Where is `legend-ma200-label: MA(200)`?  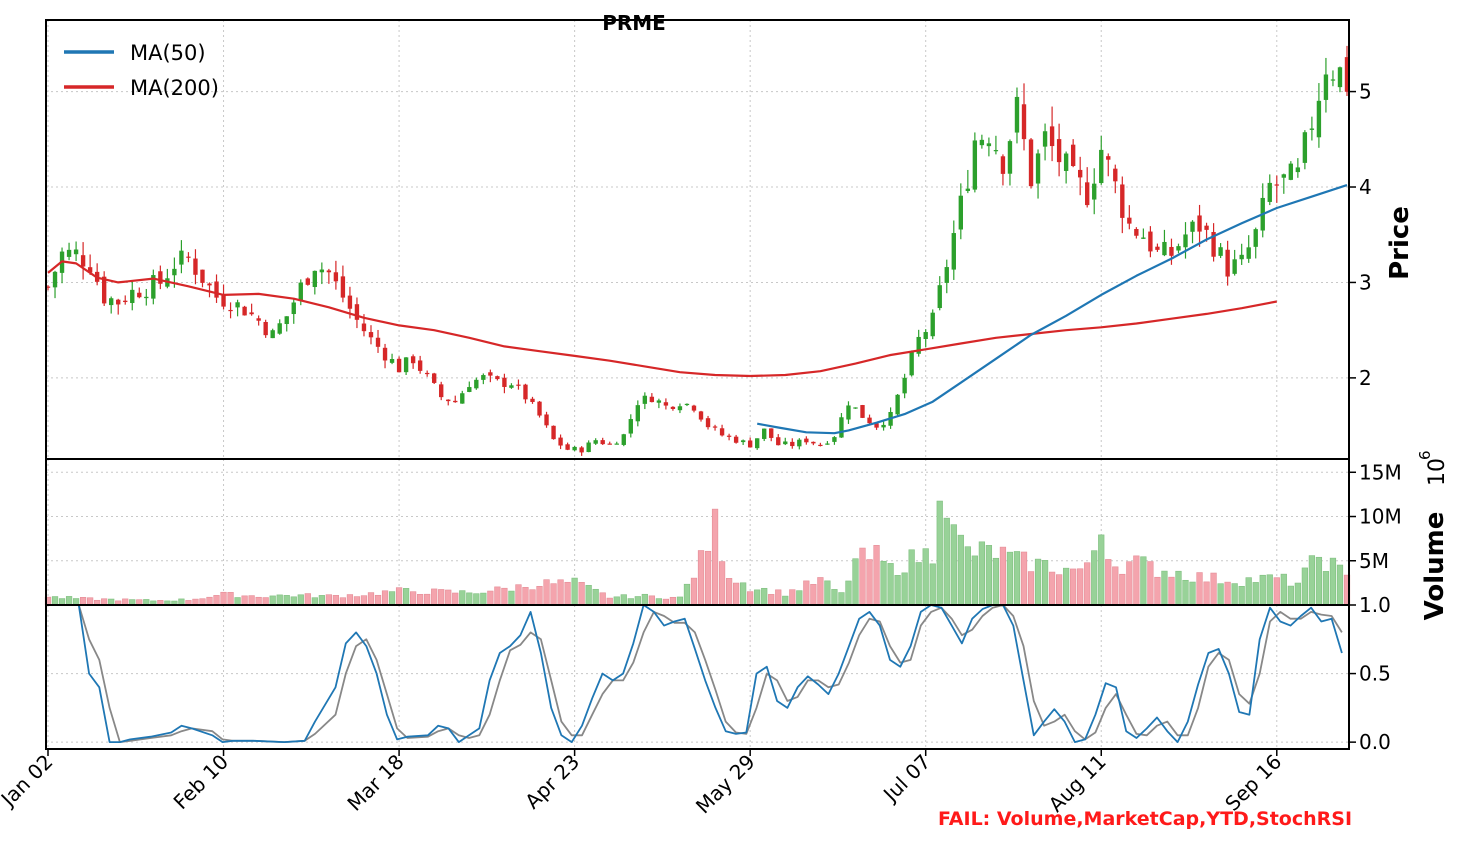 legend-ma200-label: MA(200) is located at coordinates (174, 88).